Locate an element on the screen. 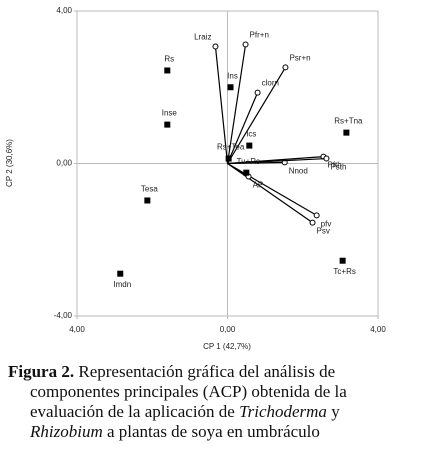  vector-label: Psr+n is located at coordinates (299, 58).